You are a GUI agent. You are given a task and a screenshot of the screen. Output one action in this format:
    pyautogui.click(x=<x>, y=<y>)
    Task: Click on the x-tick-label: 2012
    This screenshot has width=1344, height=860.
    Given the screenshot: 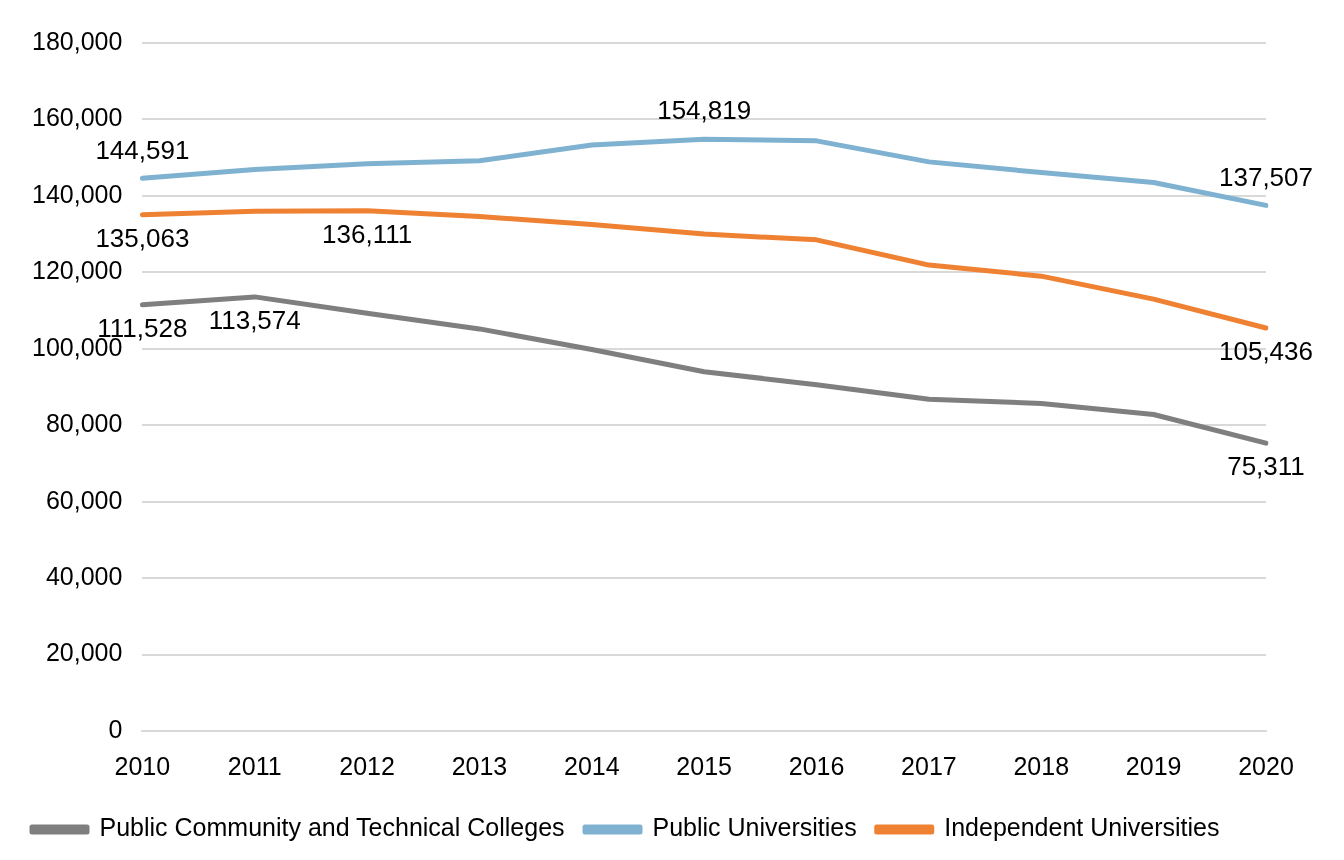 What is the action you would take?
    pyautogui.click(x=367, y=765)
    